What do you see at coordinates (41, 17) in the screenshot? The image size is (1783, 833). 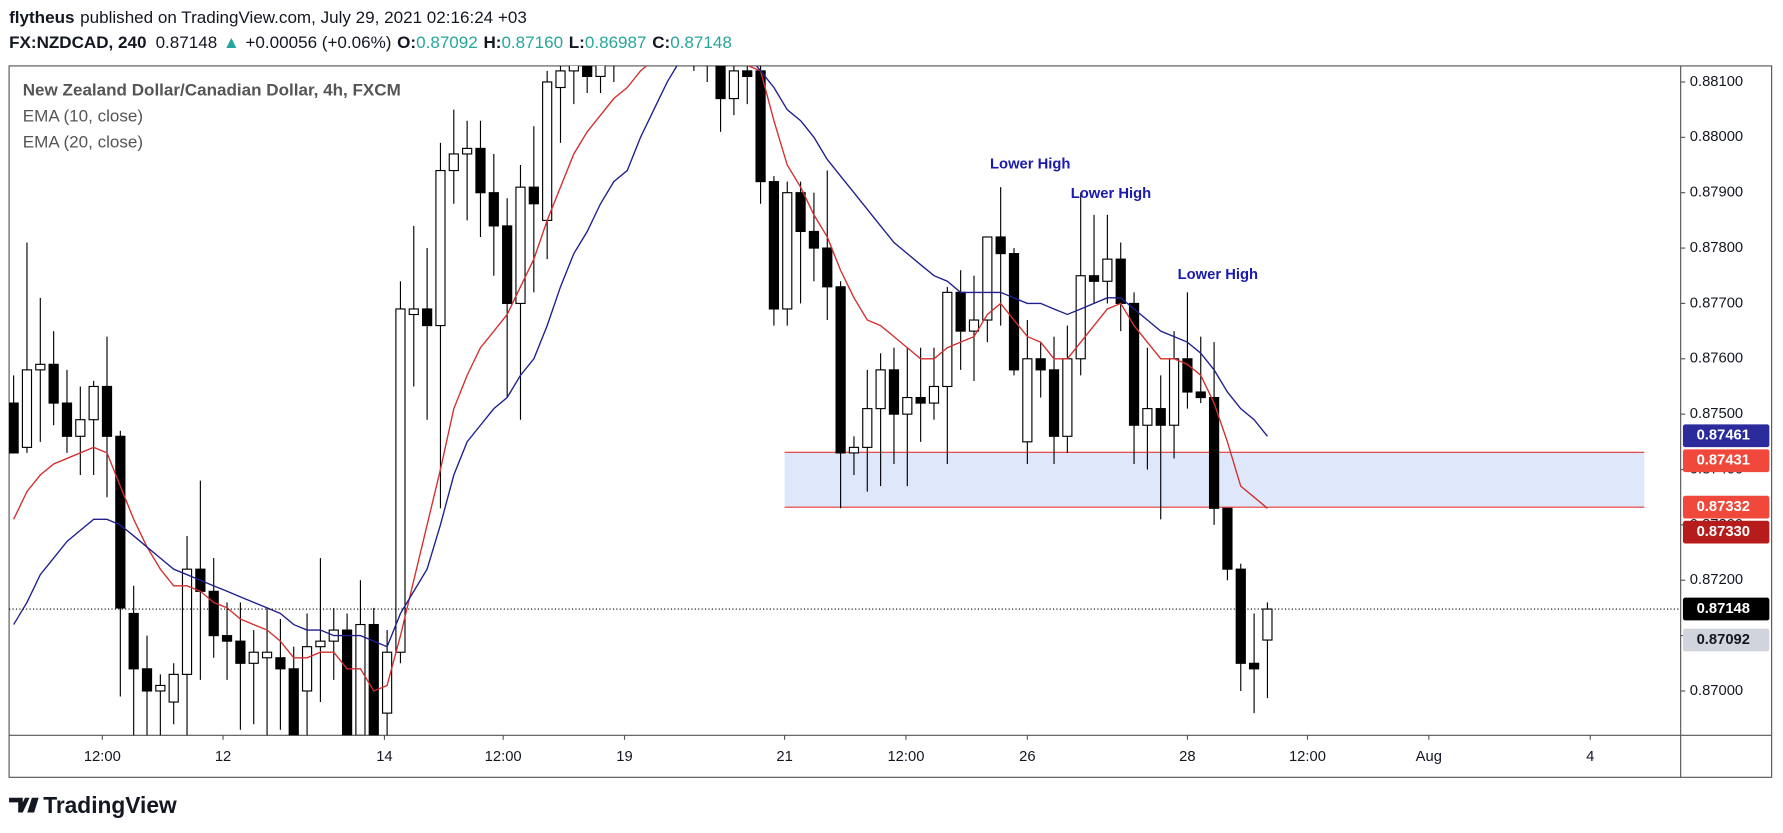 I see `author: flytheus` at bounding box center [41, 17].